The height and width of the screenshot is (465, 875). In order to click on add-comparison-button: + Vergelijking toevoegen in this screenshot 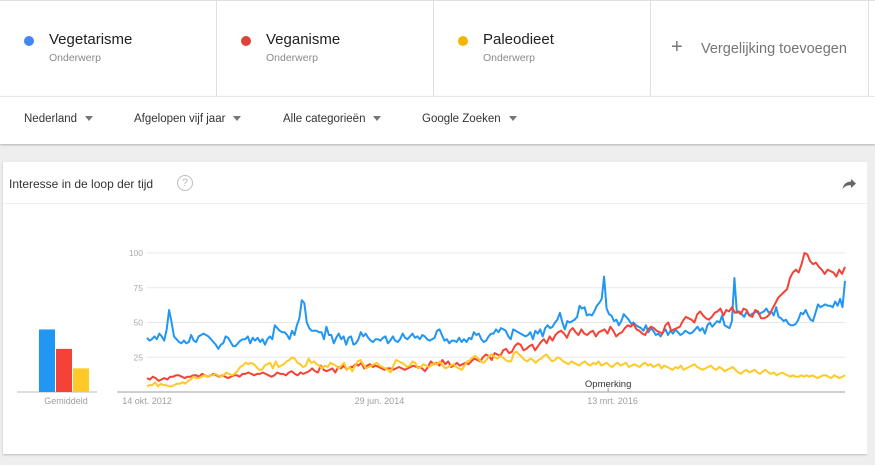, I will do `click(760, 48)`.